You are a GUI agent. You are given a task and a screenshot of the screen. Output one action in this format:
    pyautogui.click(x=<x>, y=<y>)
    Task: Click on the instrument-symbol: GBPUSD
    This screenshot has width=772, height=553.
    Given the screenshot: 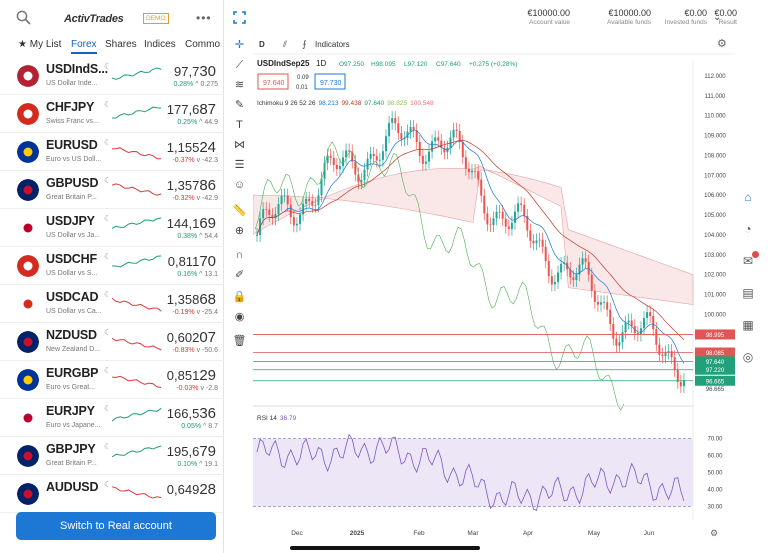 What is the action you would take?
    pyautogui.click(x=72, y=183)
    